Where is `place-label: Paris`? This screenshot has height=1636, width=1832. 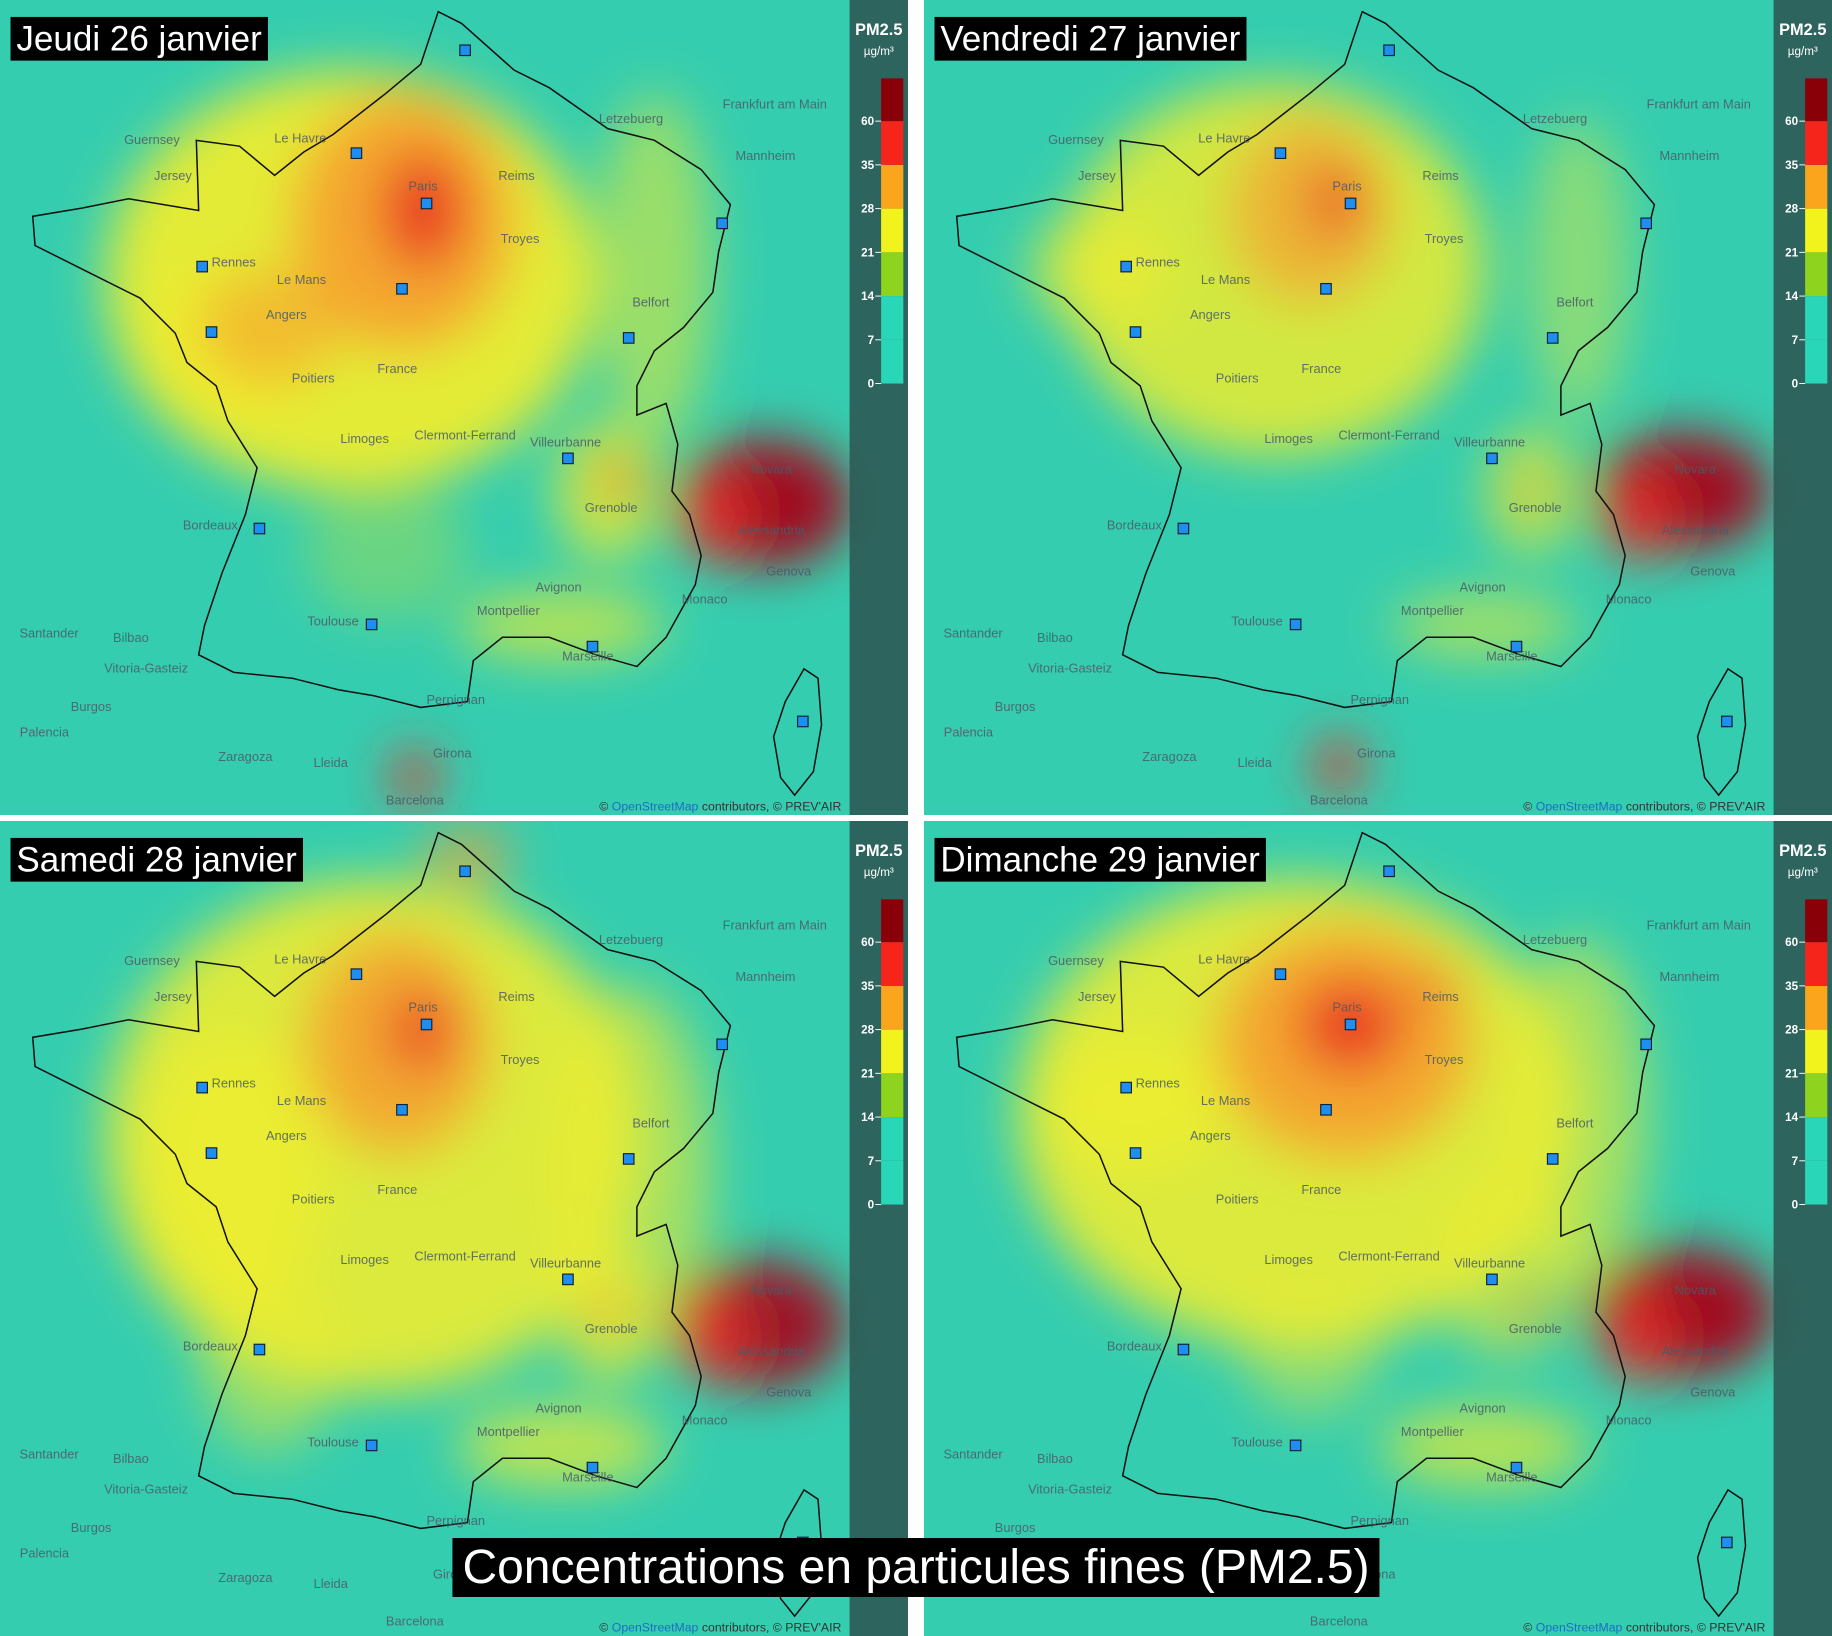
place-label: Paris is located at coordinates (1346, 186).